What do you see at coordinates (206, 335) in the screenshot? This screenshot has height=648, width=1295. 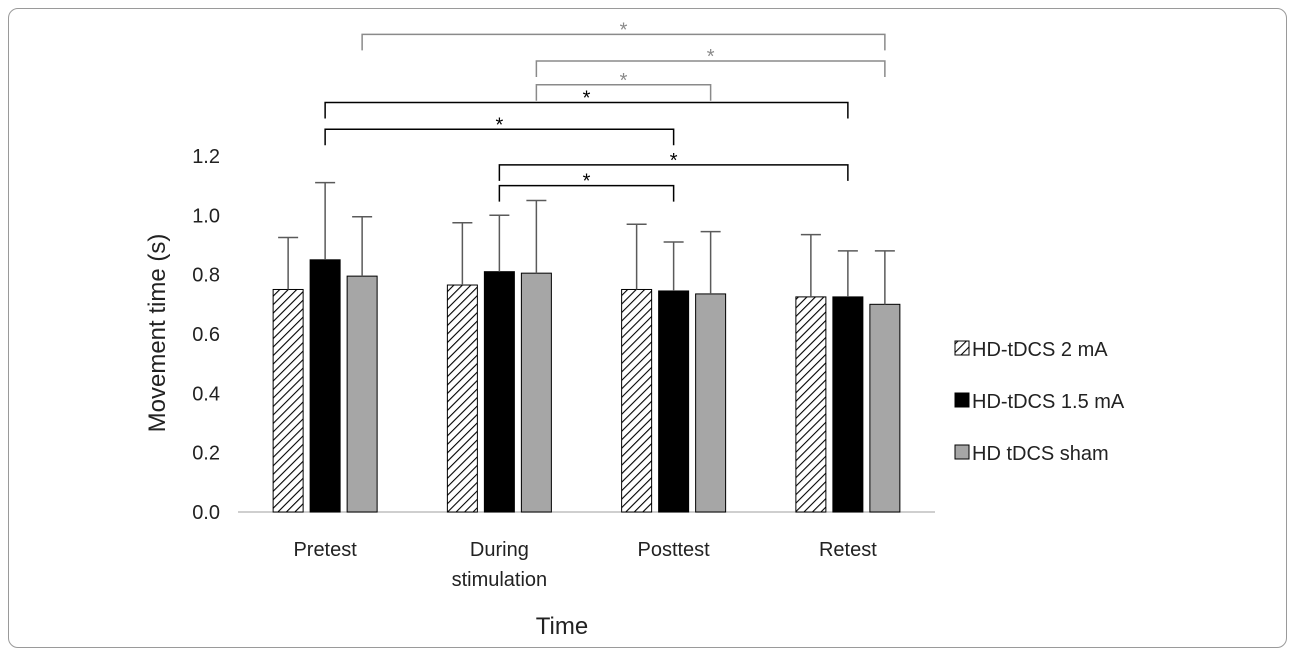 I see `y-tick-label: 0.6` at bounding box center [206, 335].